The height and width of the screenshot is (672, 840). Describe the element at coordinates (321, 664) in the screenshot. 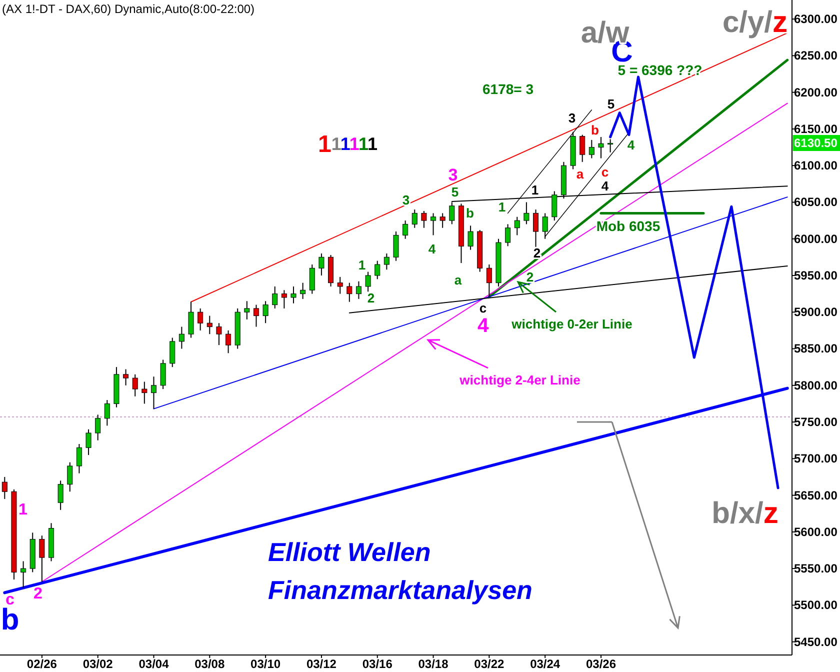

I see `x-tick-label: 03/12` at that location.